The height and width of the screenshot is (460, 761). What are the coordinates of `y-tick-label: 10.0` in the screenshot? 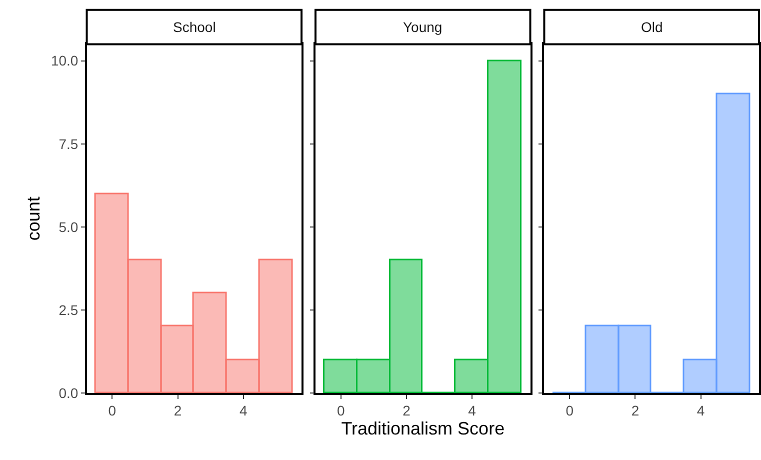 It's located at (64, 60).